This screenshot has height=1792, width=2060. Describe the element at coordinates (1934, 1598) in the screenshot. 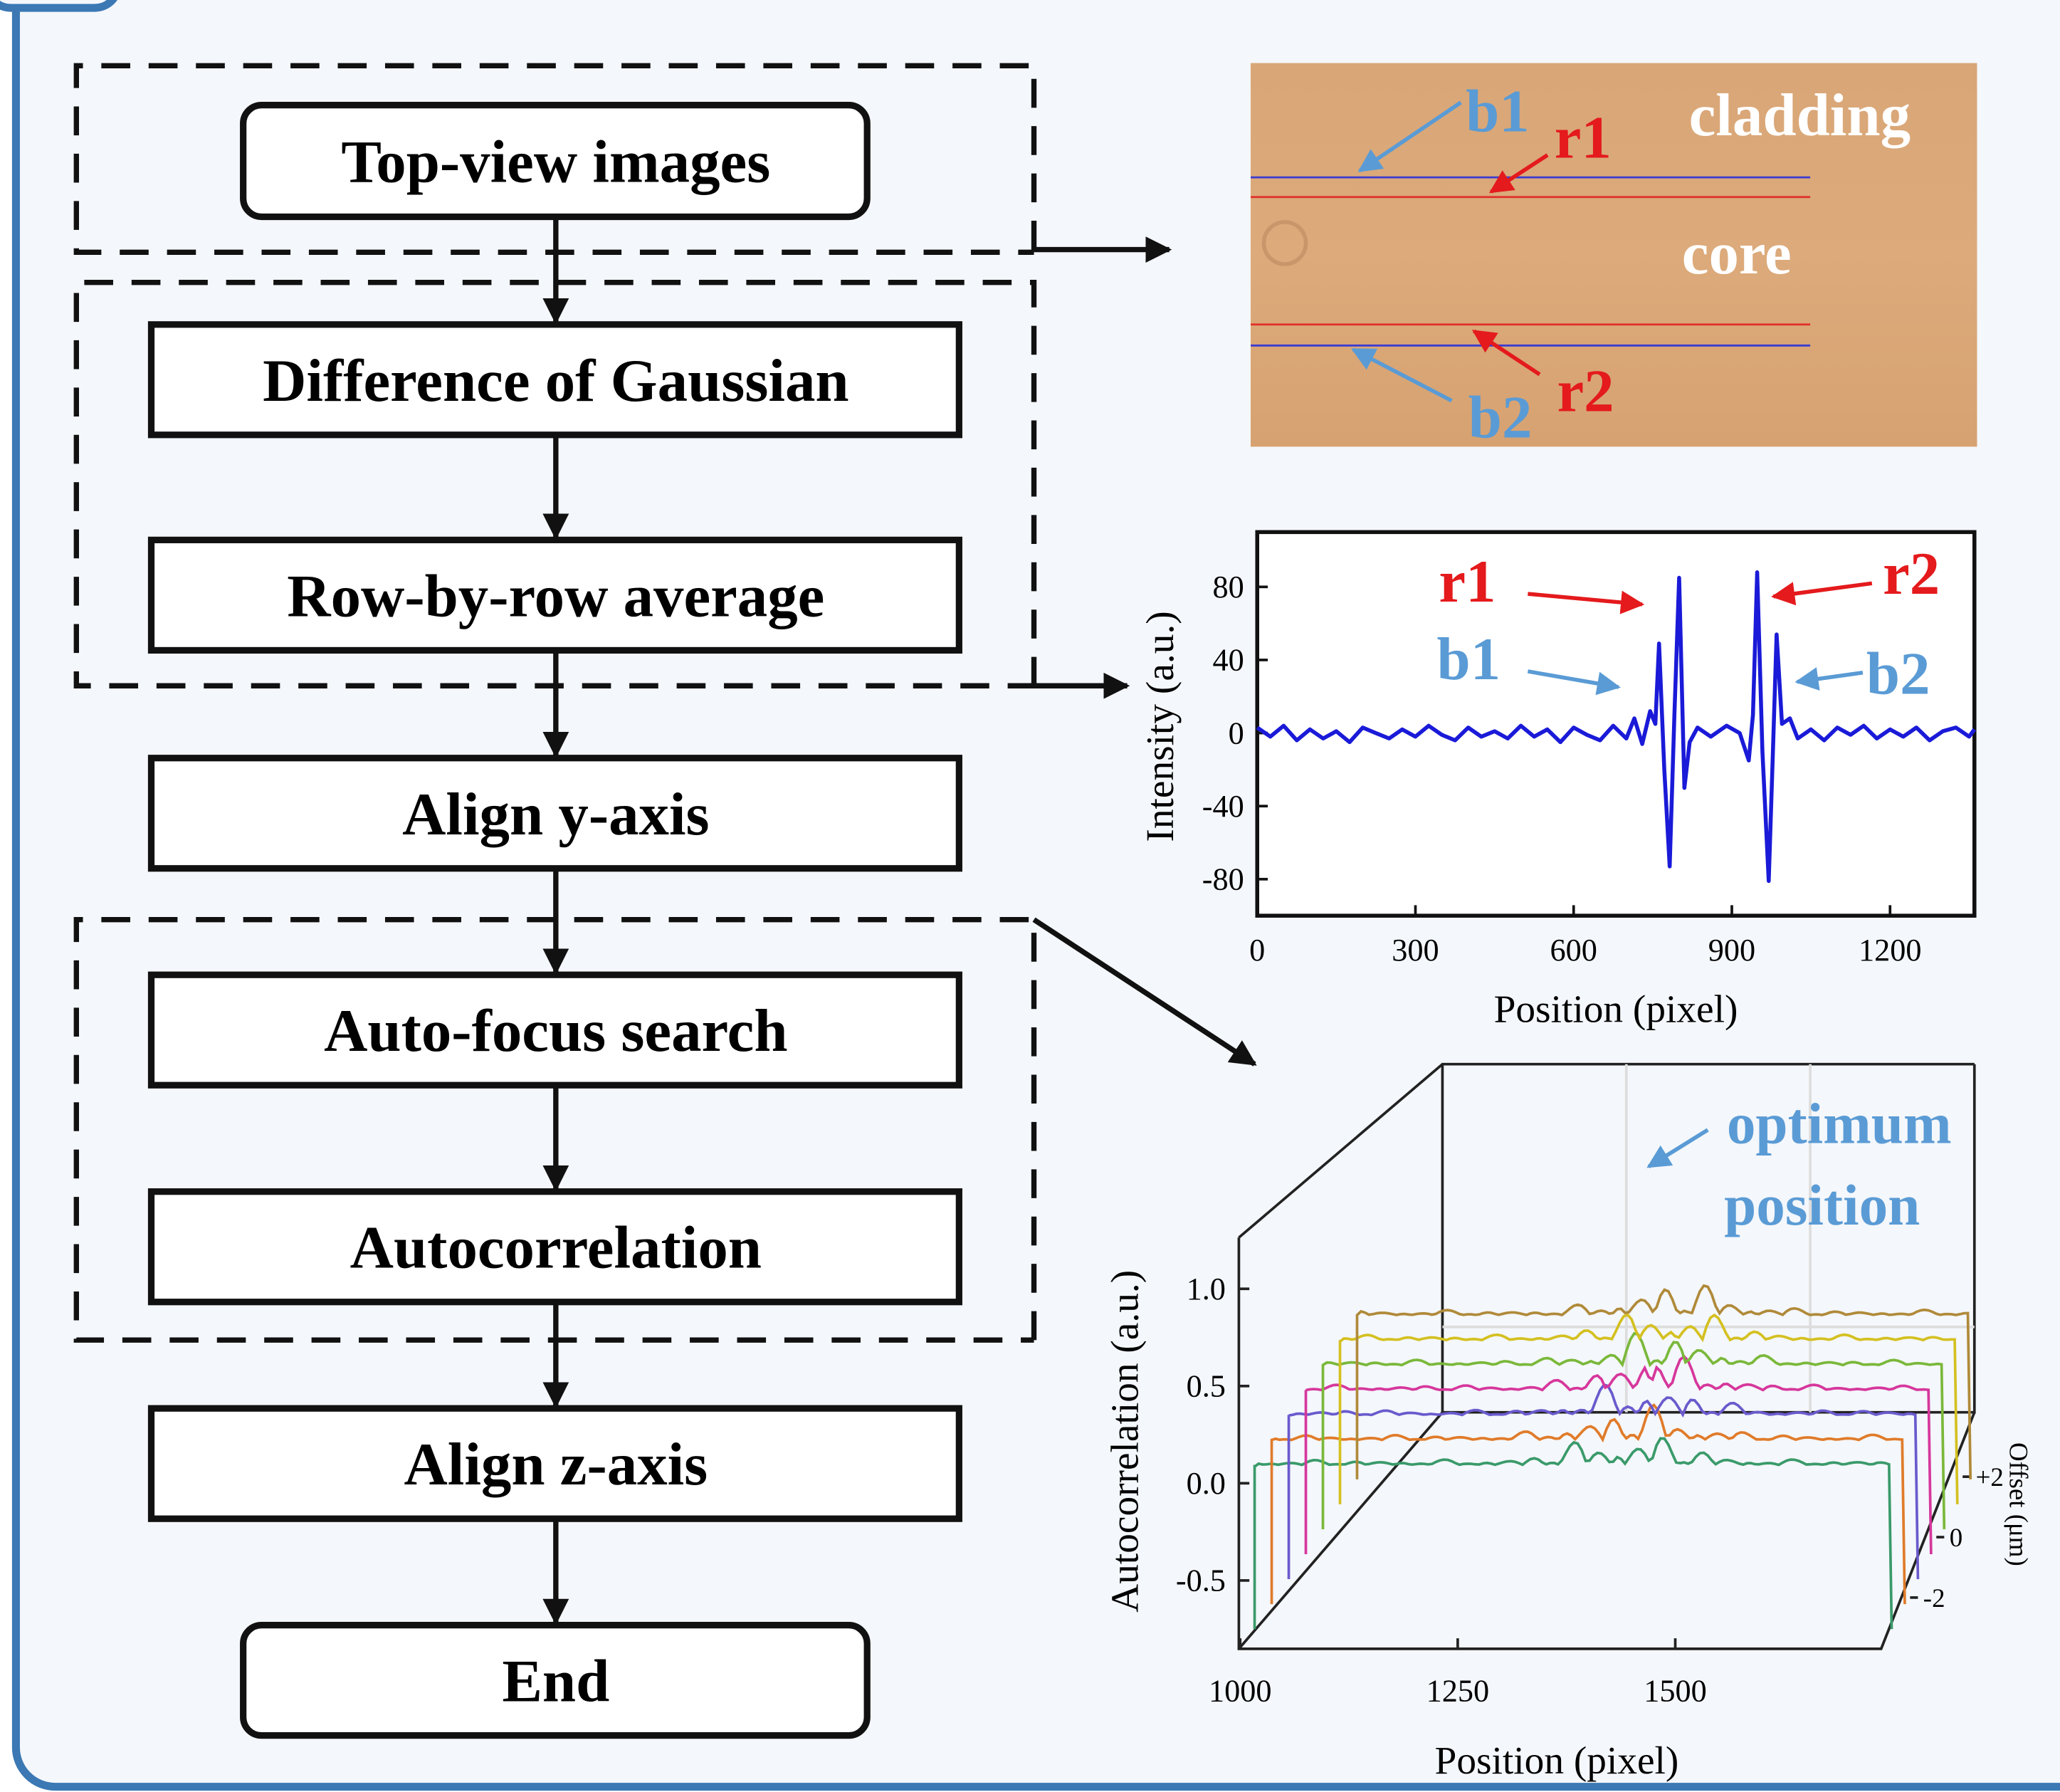

I see `z-tick-label: -2` at that location.